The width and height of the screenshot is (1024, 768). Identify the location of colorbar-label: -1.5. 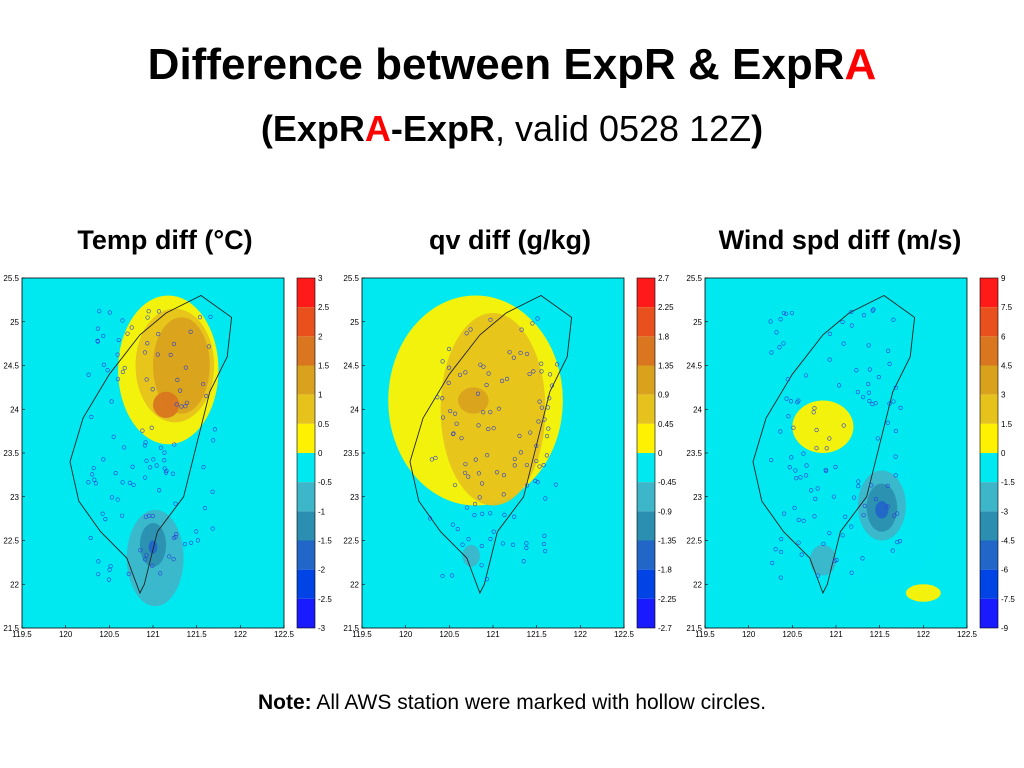
(1008, 482).